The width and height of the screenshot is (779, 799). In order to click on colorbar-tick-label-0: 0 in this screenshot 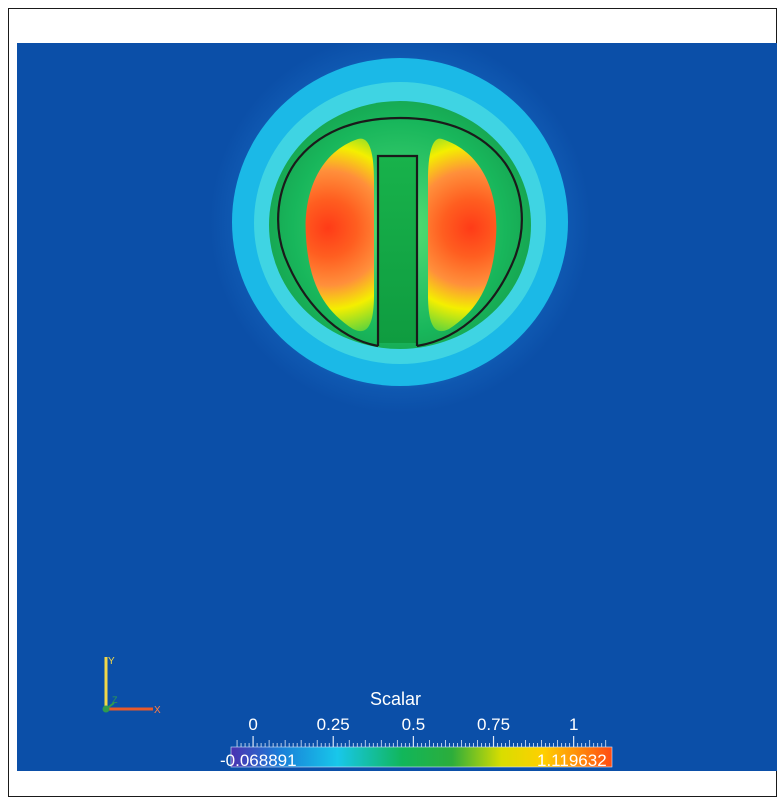, I will do `click(253, 724)`.